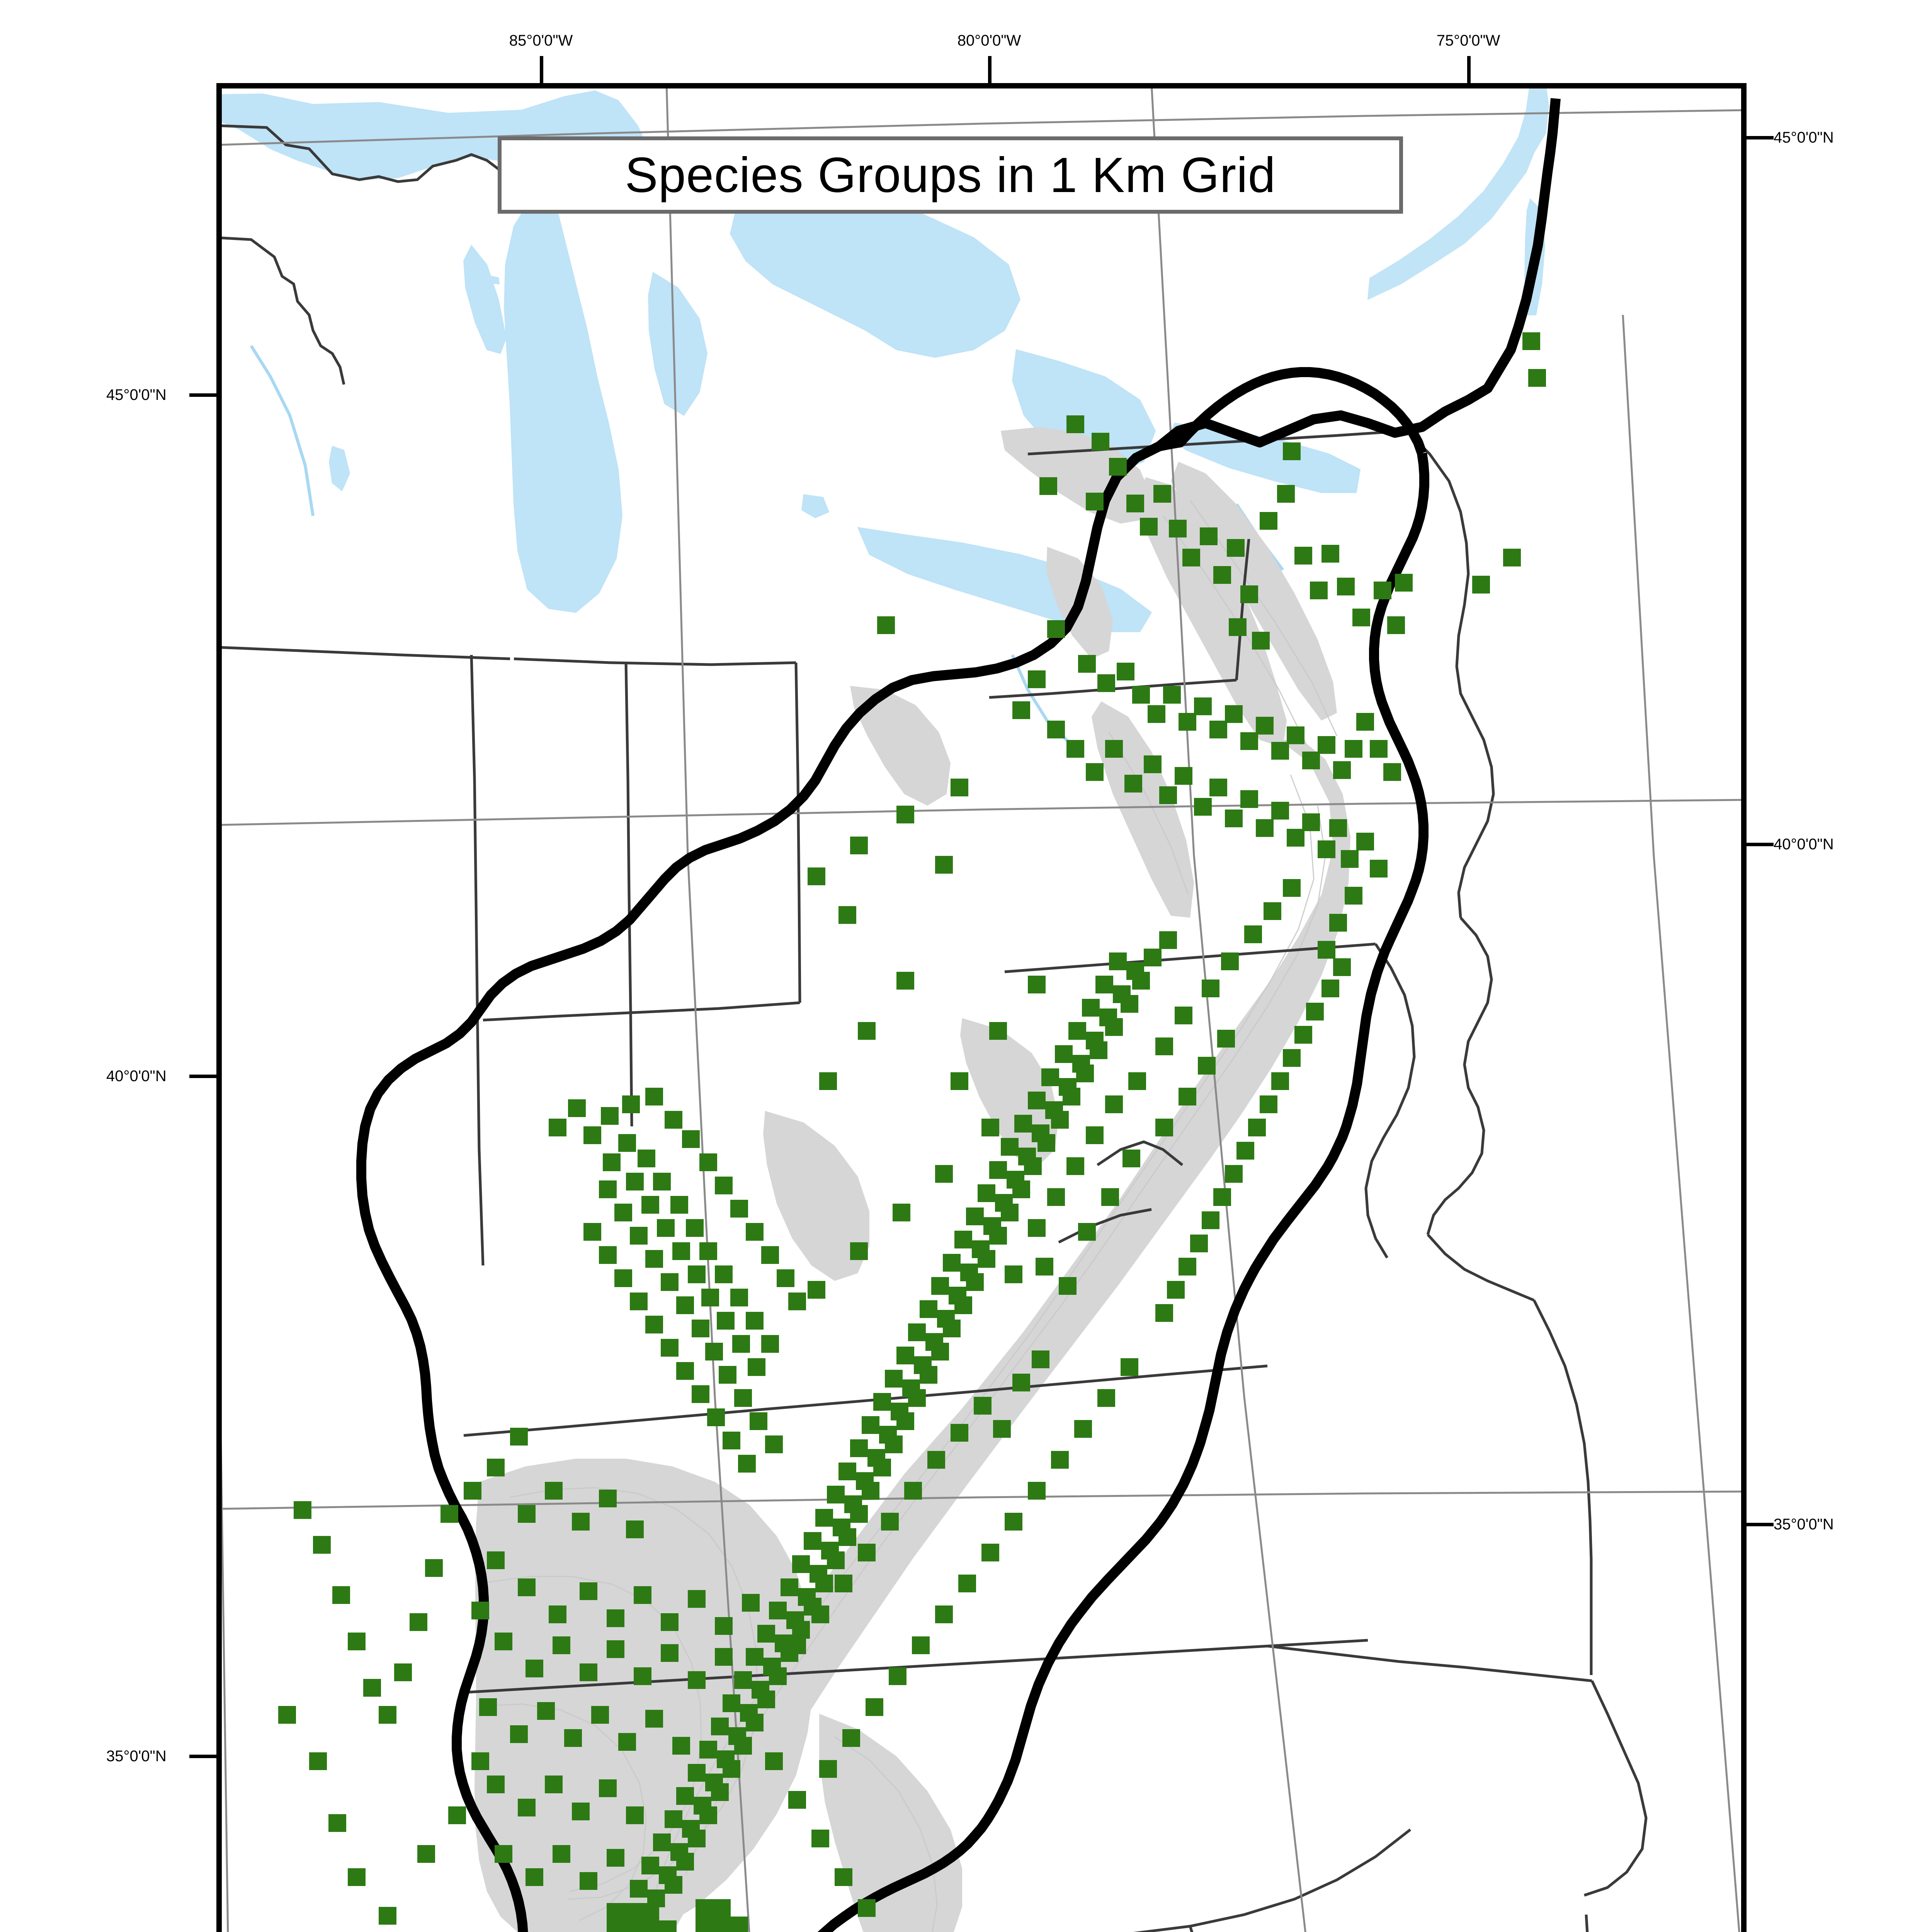 This screenshot has width=1932, height=1932. Describe the element at coordinates (136, 1756) in the screenshot. I see `grat-label-left-2: 35°0'0"N` at that location.